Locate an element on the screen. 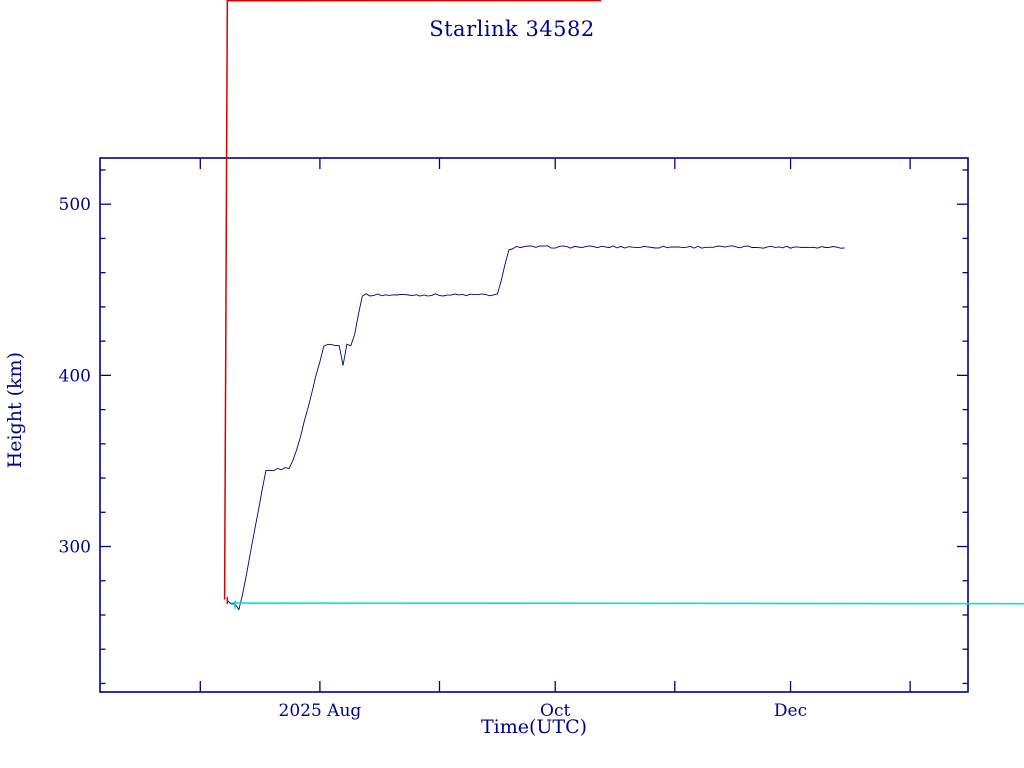  x-tick-label: Oct is located at coordinates (555, 711).